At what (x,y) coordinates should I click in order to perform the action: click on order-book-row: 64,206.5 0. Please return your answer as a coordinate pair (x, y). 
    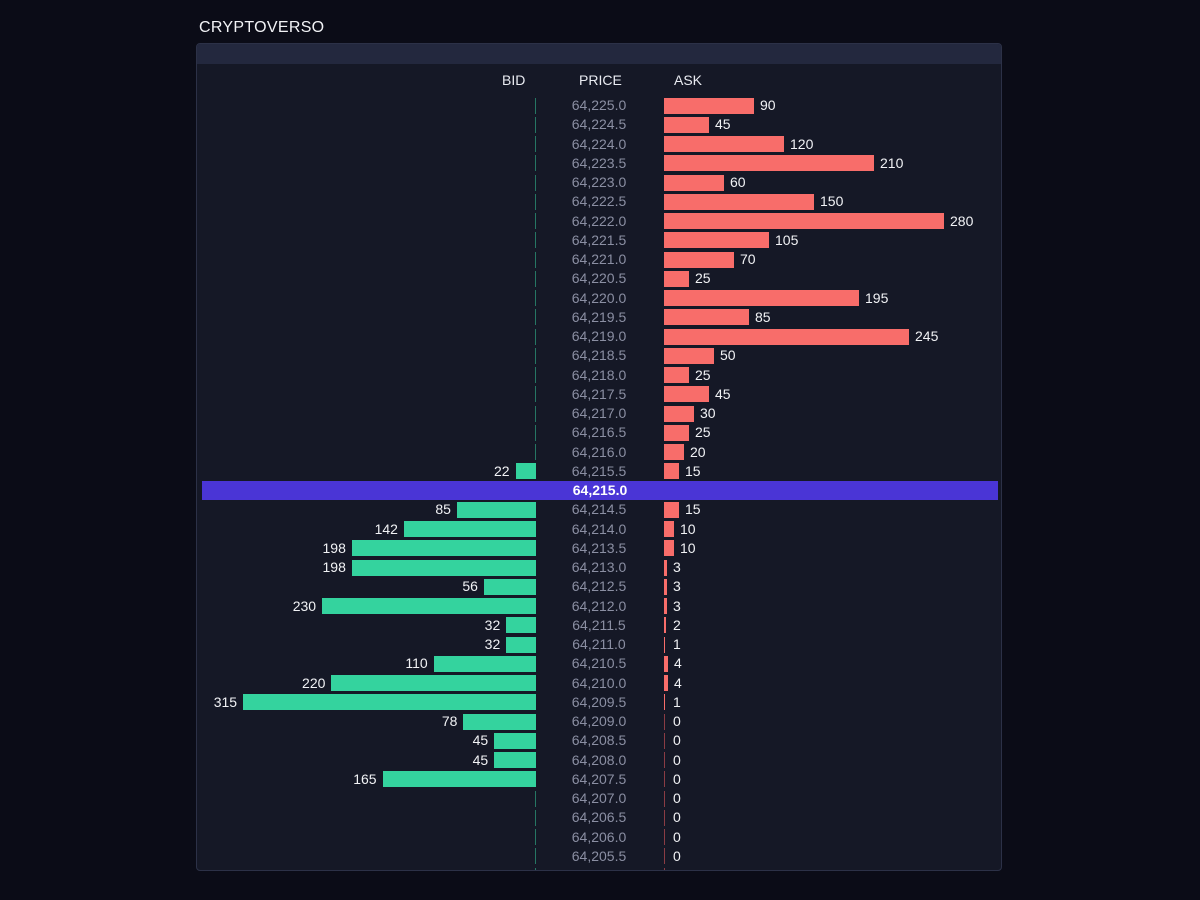
    Looking at the image, I should click on (599, 817).